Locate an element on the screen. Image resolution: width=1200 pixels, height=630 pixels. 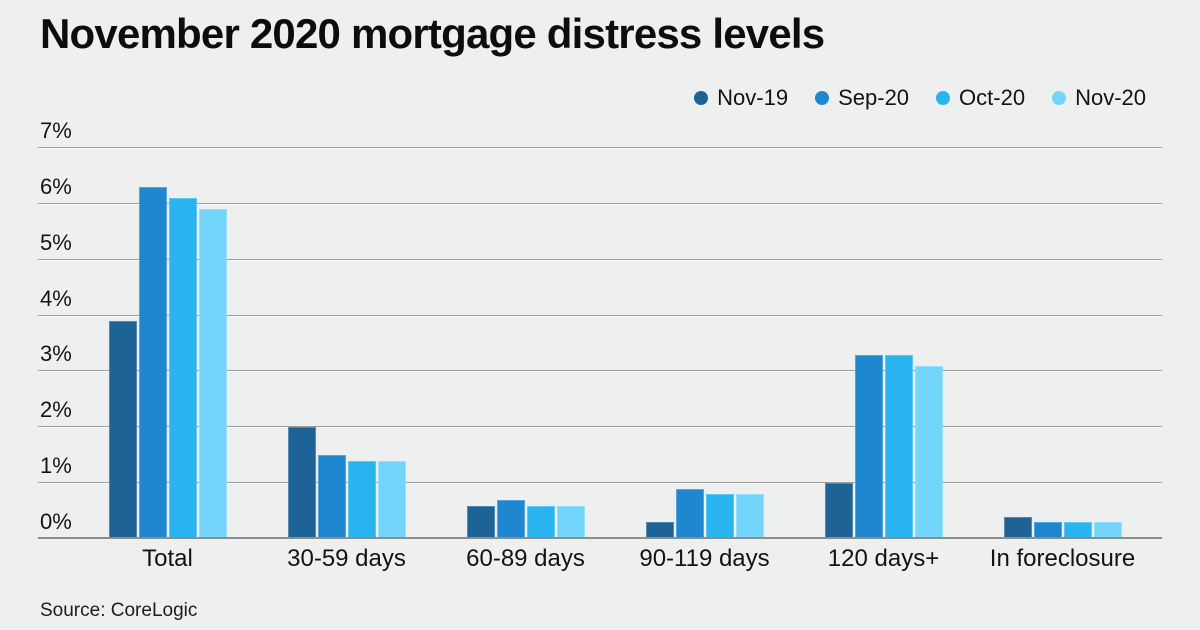
legend-item-nov-19: Nov-19 is located at coordinates (741, 98).